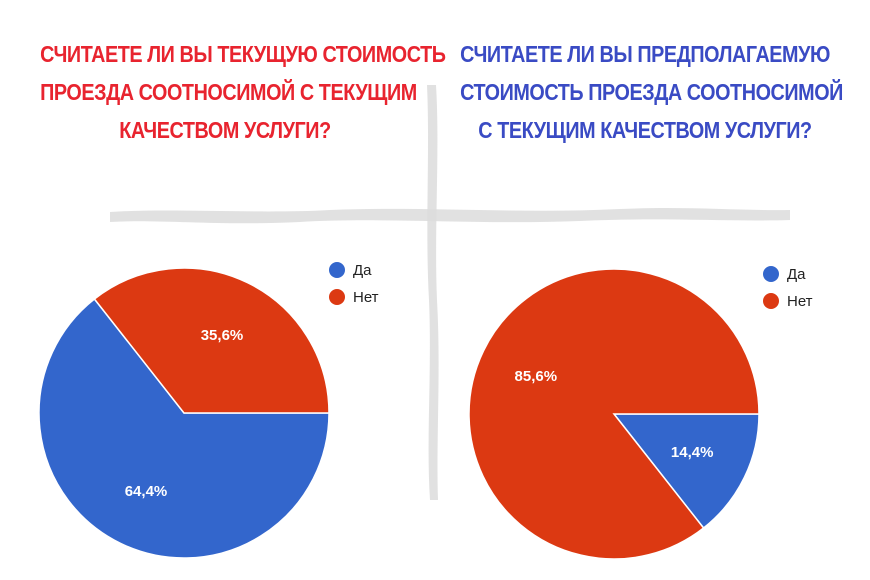  What do you see at coordinates (225, 130) in the screenshot?
I see `chart-1-title-line-3: КАЧЕСТВОМ УСЛУГИ?` at bounding box center [225, 130].